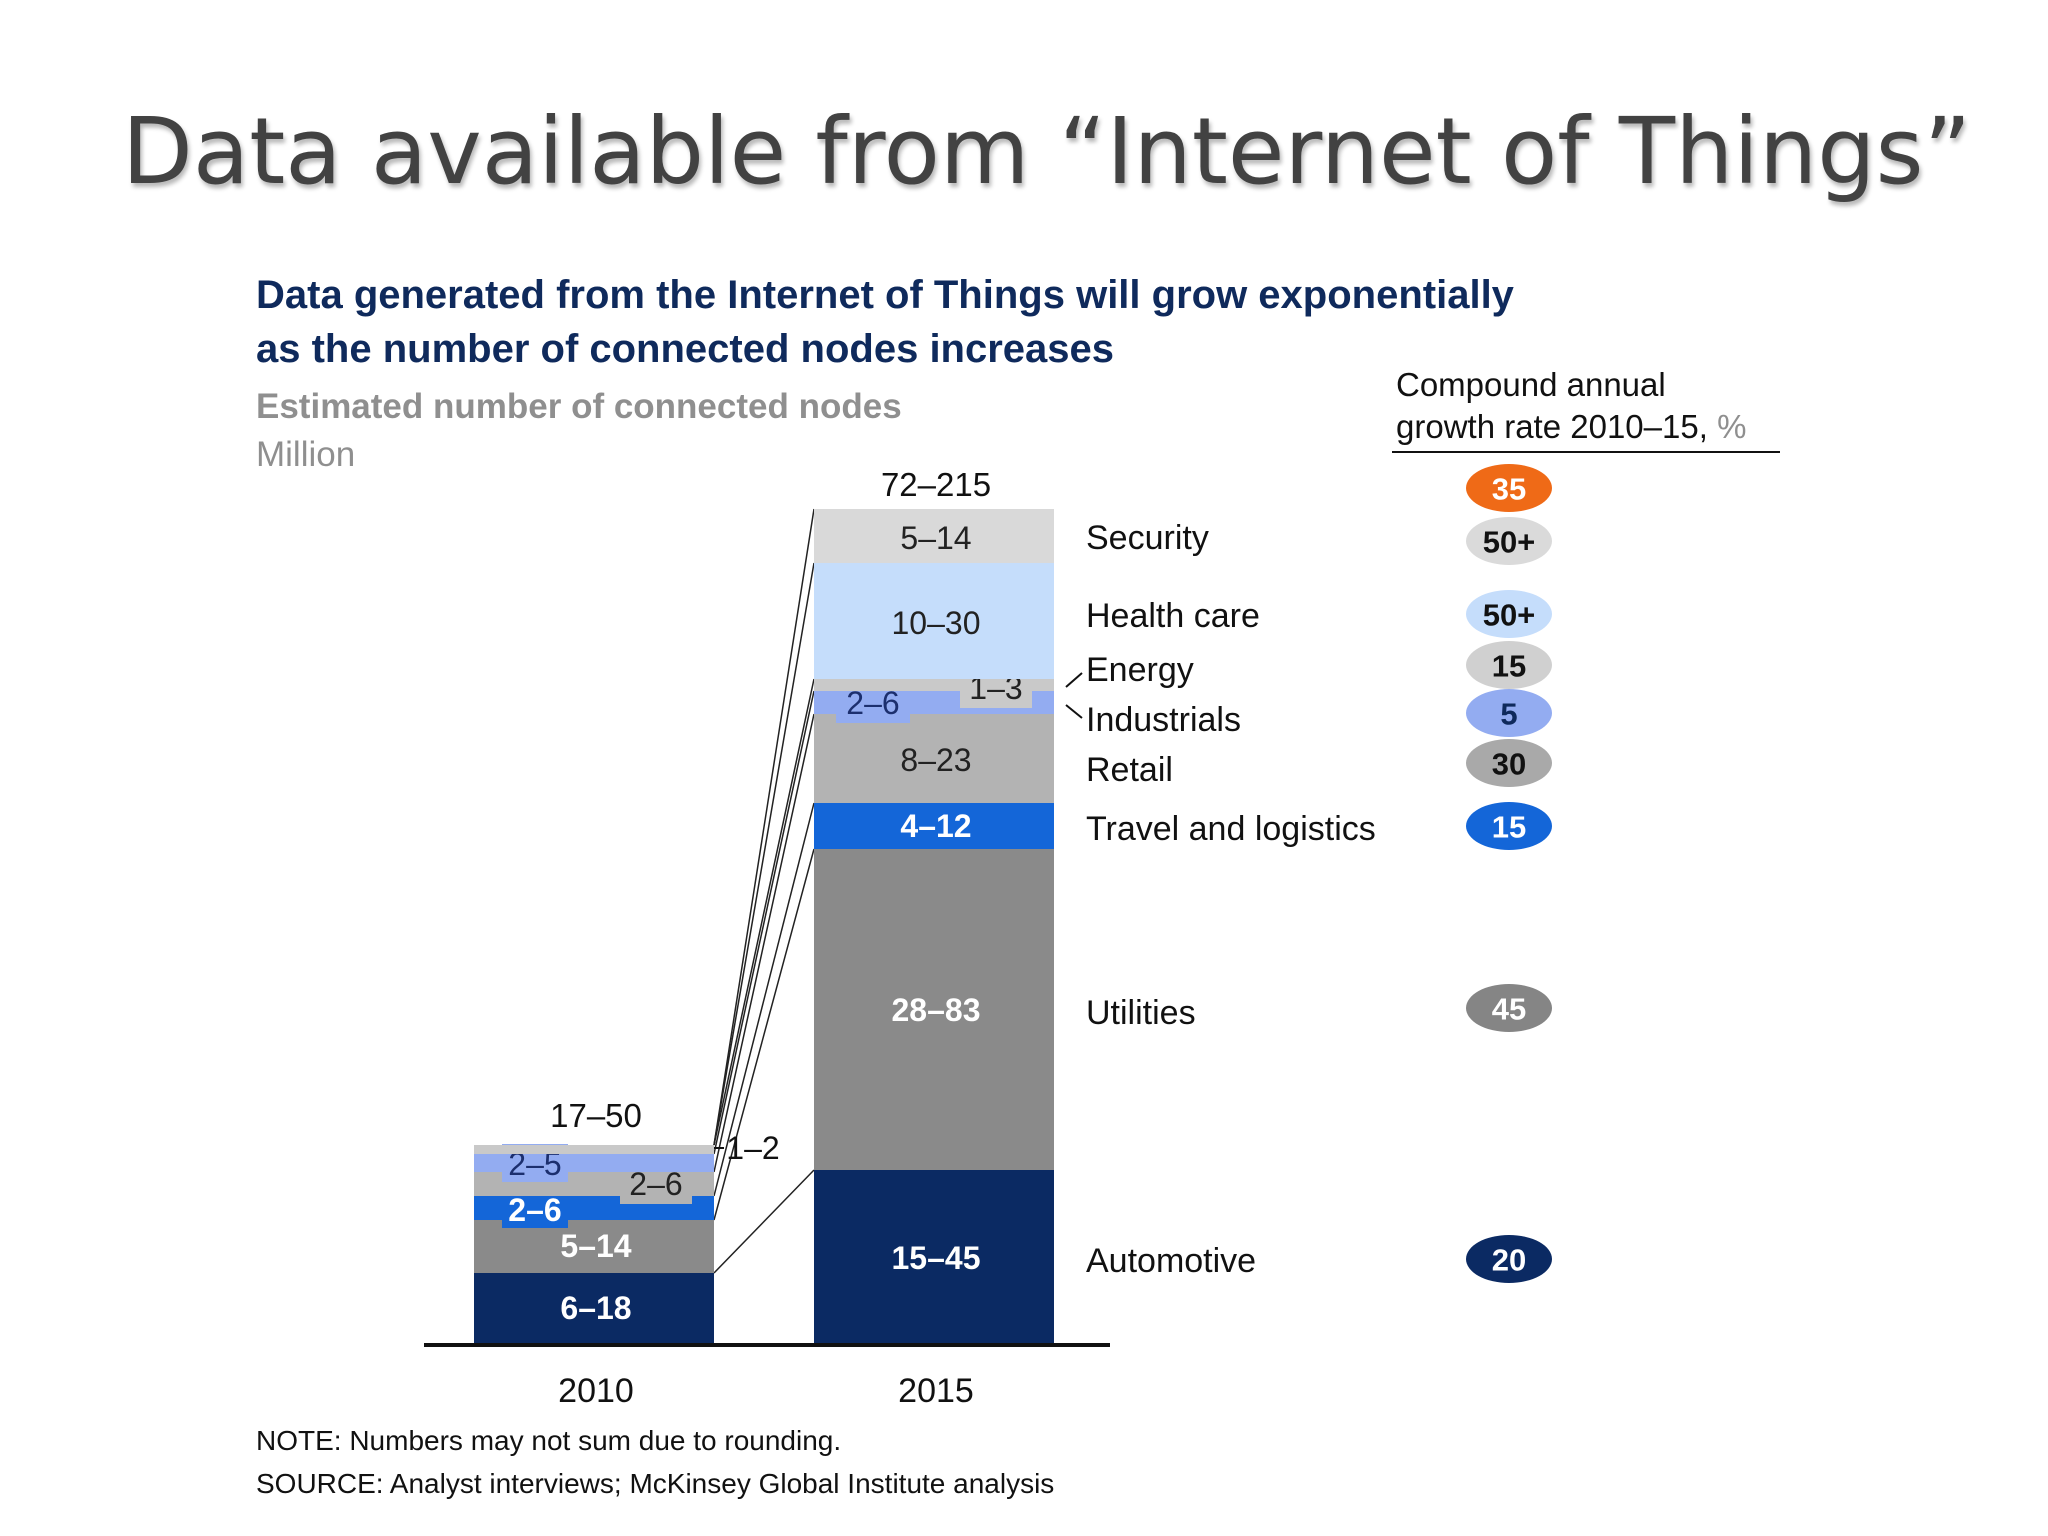 This screenshot has width=2048, height=1536. Describe the element at coordinates (1163, 720) in the screenshot. I see `legend-industrials: Industrials` at that location.